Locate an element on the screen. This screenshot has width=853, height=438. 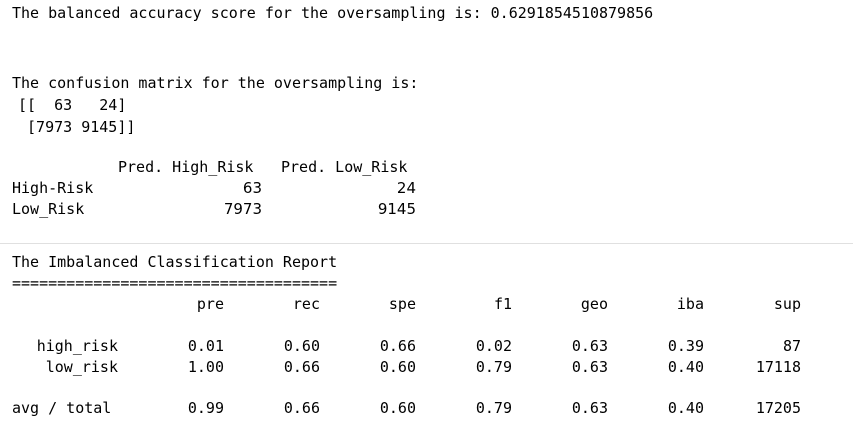
report-cell: 17118 is located at coordinates (778, 367).